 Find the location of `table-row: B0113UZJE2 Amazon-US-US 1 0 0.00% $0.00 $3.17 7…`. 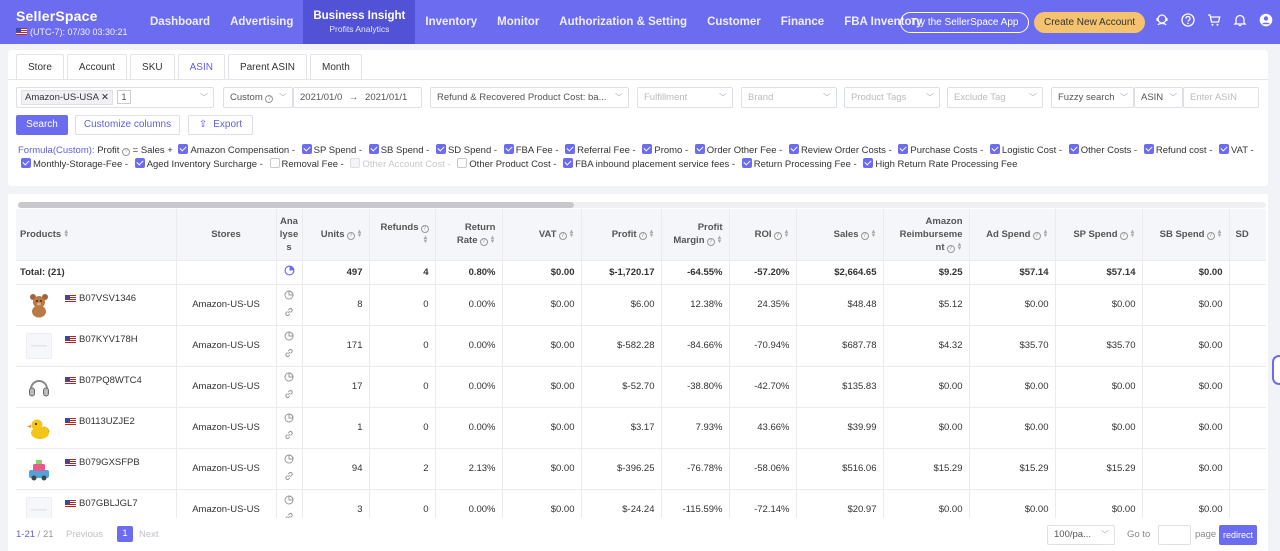

table-row: B0113UZJE2 Amazon-US-US 1 0 0.00% $0.00 $3.17 7… is located at coordinates (641, 428).